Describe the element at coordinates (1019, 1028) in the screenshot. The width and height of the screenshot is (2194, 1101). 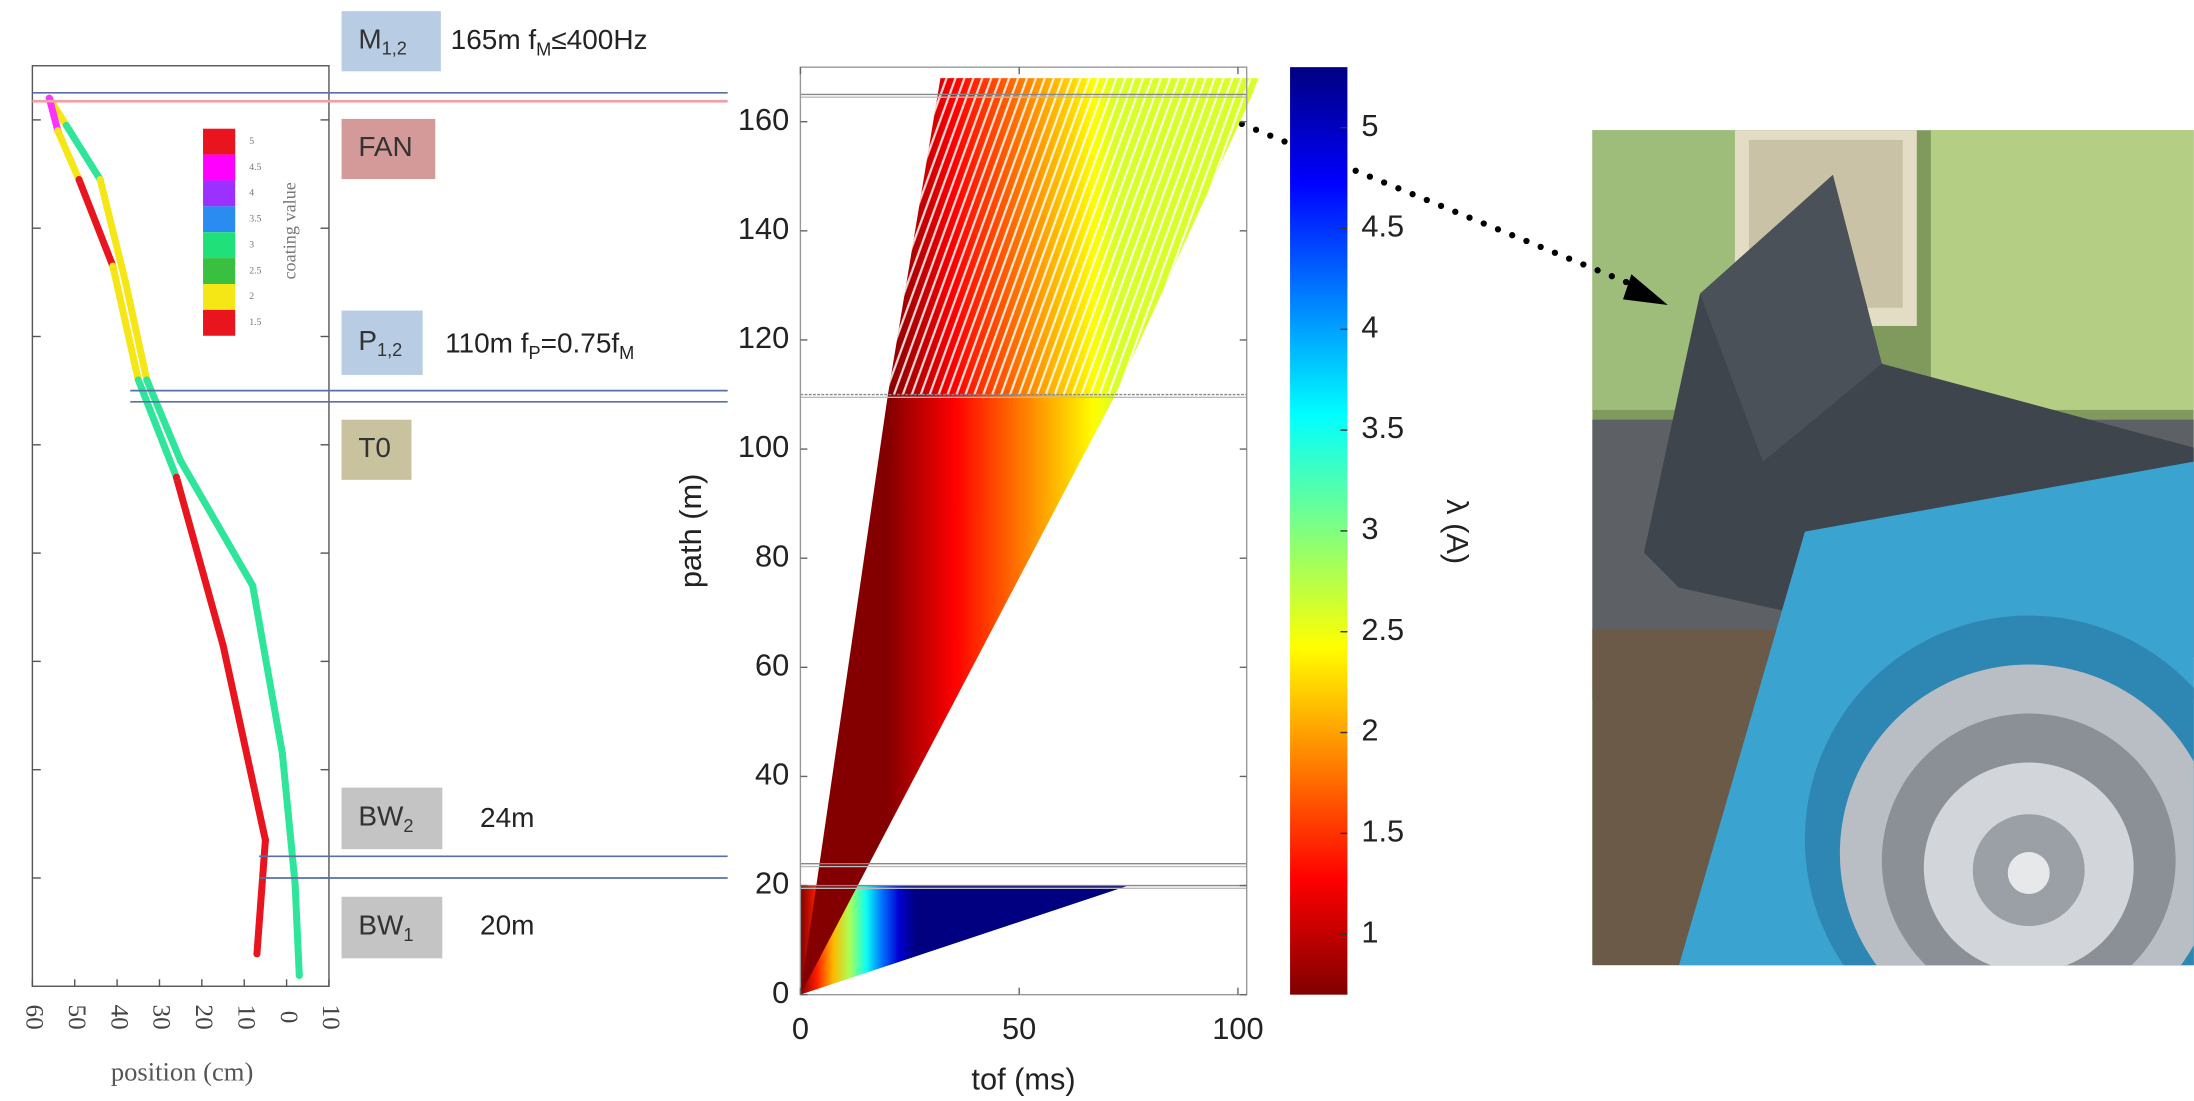
I see `x-tick-label: 50` at that location.